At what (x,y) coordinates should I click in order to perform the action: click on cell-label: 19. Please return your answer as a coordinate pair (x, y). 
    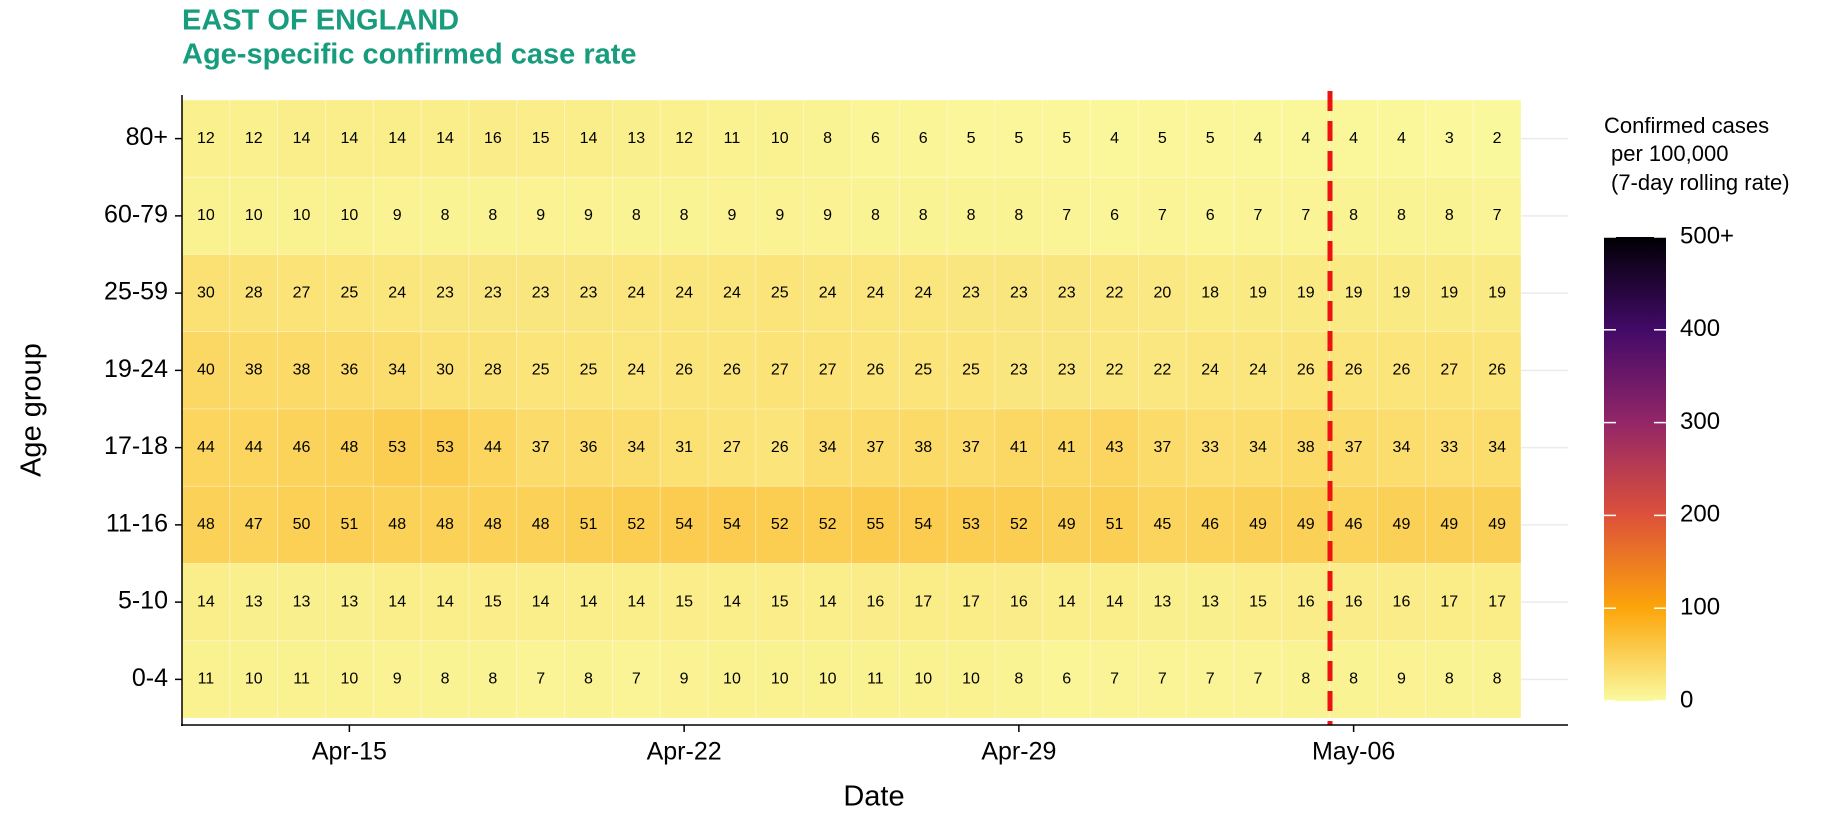
    Looking at the image, I should click on (1449, 292).